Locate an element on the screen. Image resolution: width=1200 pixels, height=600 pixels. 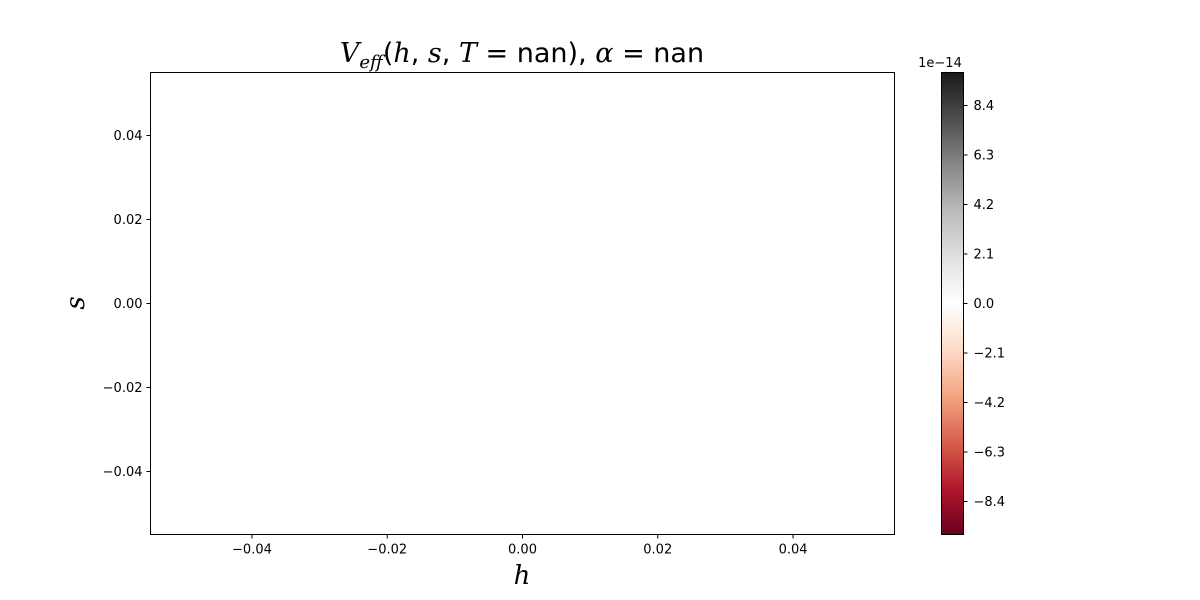
y-tick-label: −0.02 is located at coordinates (123, 388).